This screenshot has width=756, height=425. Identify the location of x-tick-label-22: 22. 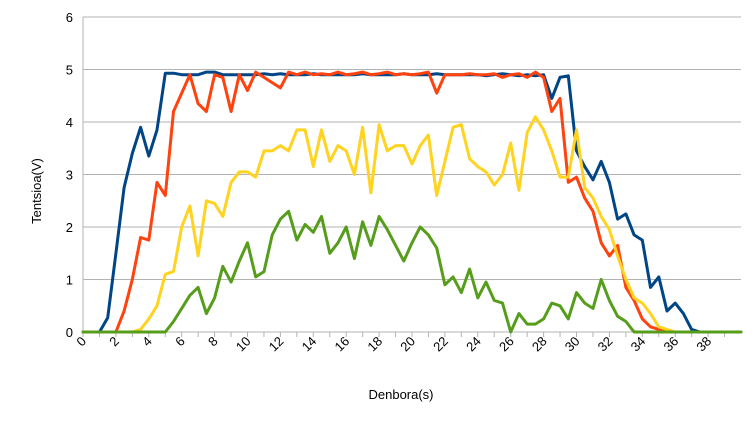
(440, 344).